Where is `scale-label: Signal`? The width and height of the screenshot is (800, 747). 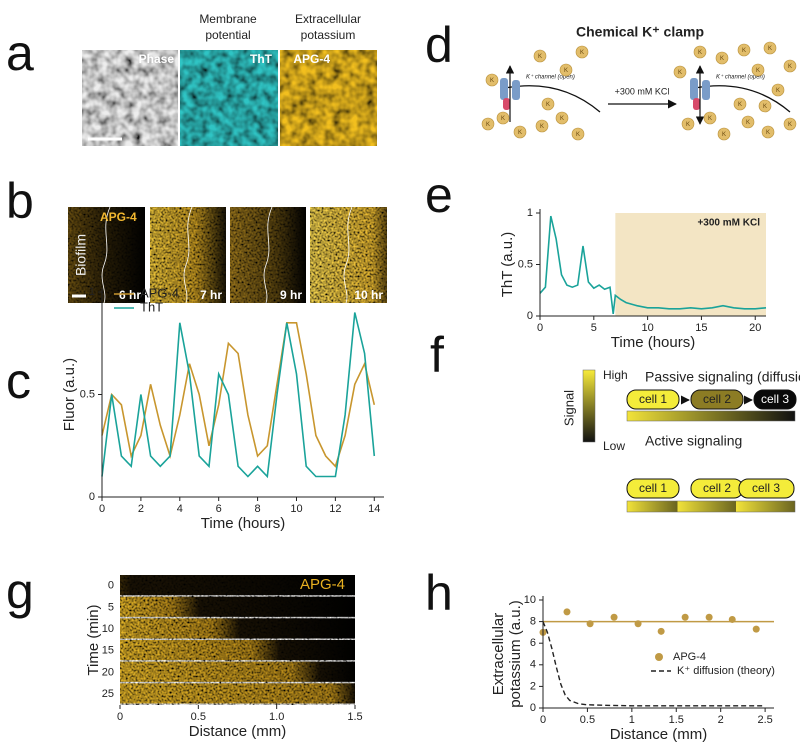 scale-label: Signal is located at coordinates (568, 408).